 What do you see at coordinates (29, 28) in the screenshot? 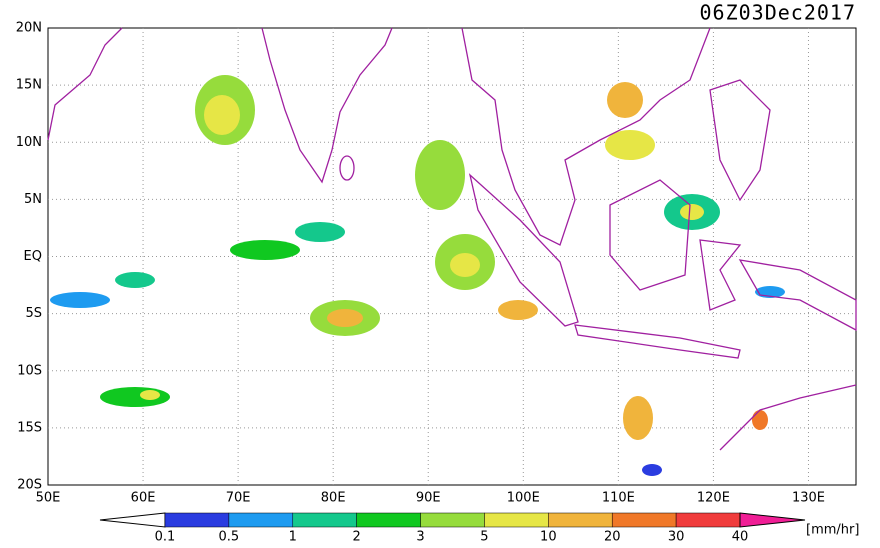
I see `lat-label: 20N` at bounding box center [29, 28].